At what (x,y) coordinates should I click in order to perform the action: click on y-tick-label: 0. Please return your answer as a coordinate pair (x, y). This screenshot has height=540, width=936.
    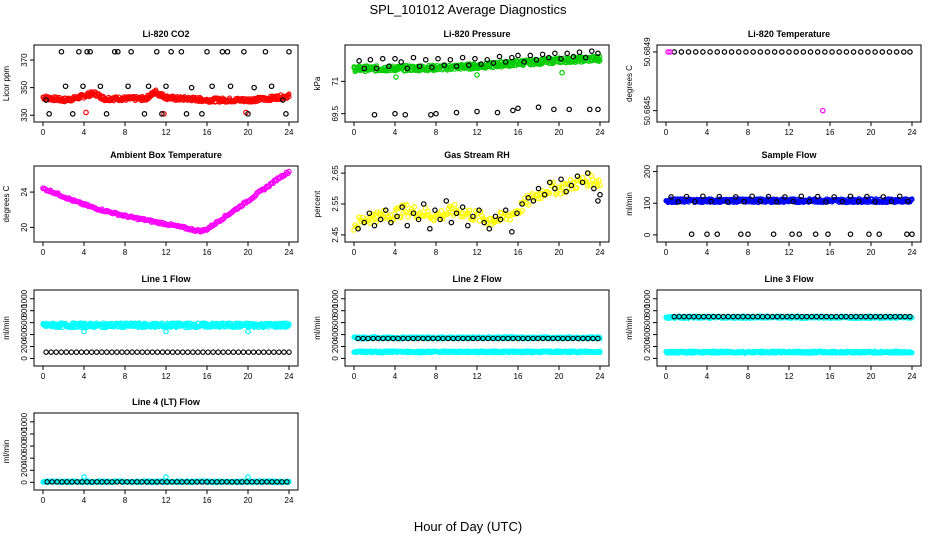
    Looking at the image, I should click on (335, 358).